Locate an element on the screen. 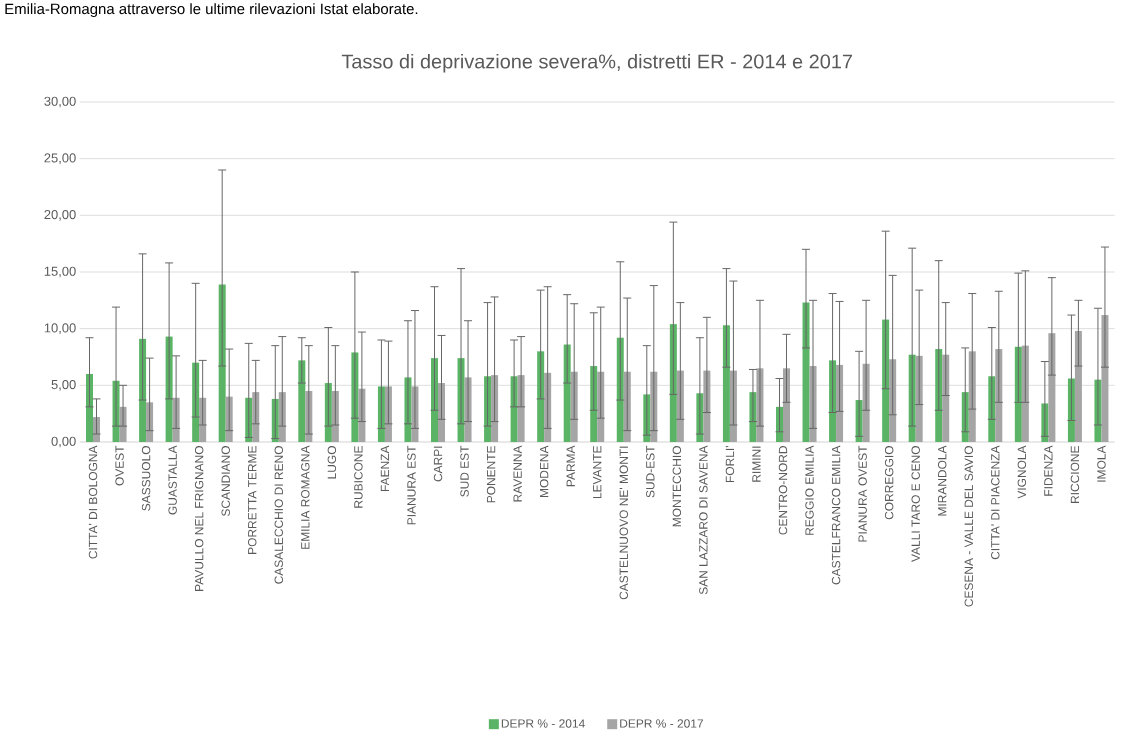  x-tick-label: PIANURA EST is located at coordinates (411, 485).